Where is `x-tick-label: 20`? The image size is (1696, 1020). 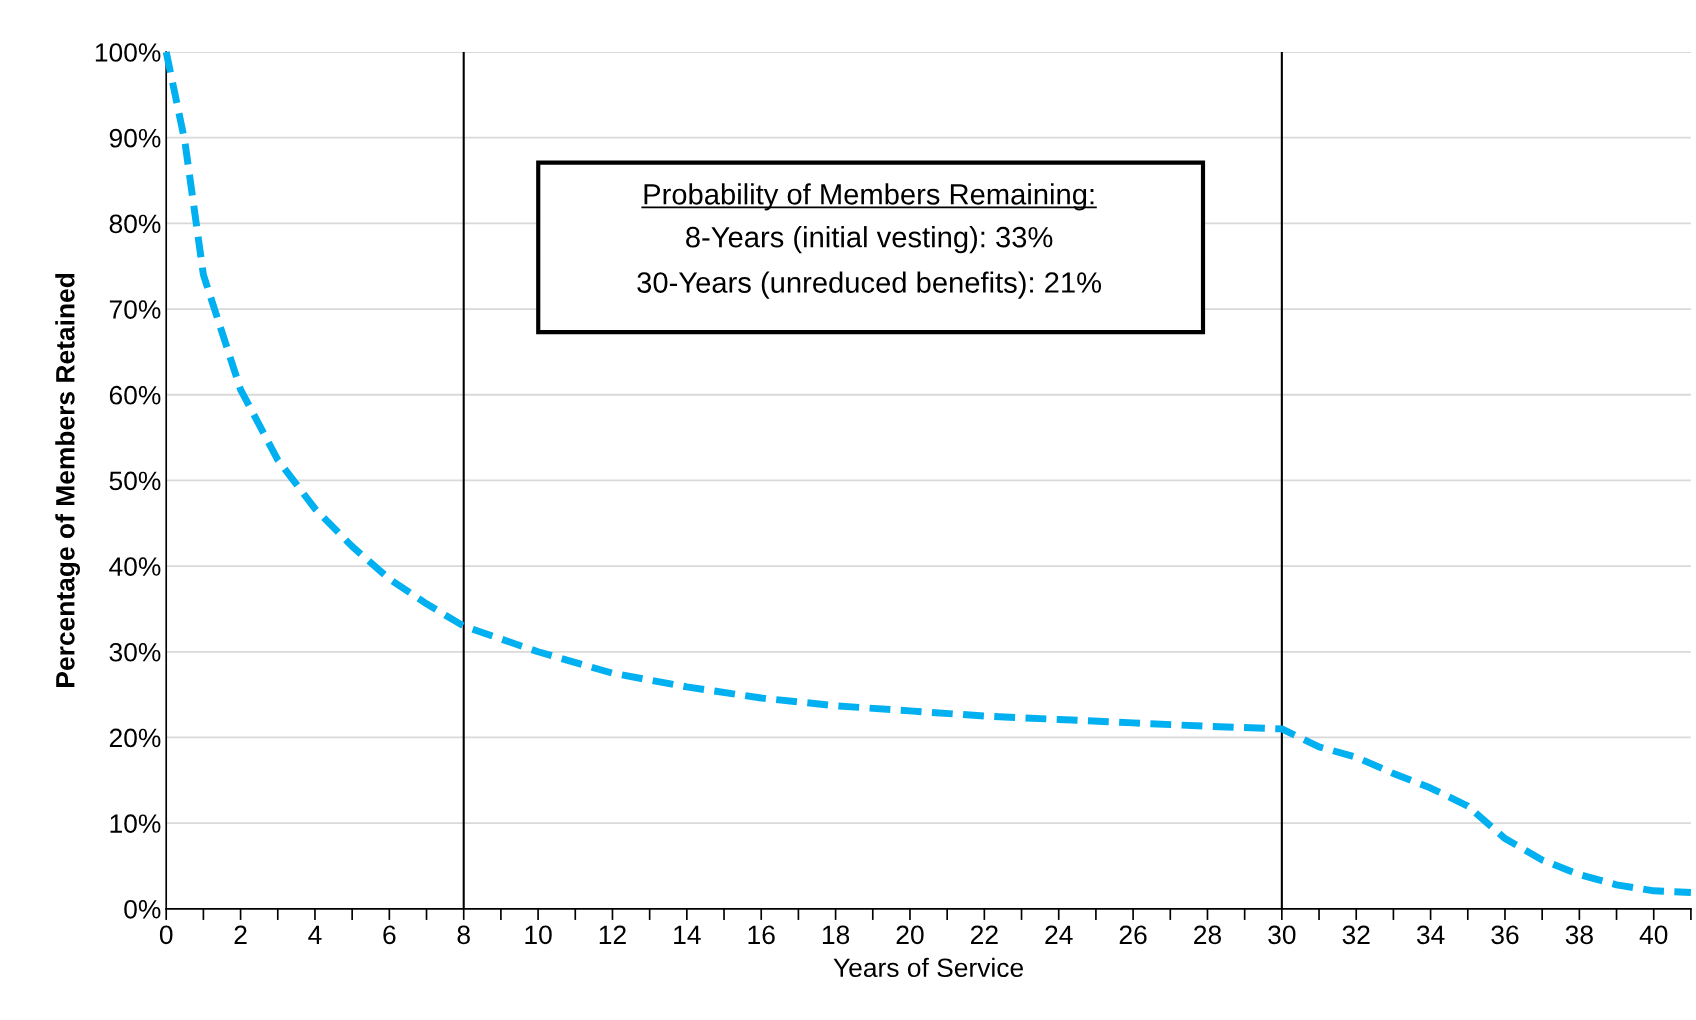
x-tick-label: 20 is located at coordinates (910, 935).